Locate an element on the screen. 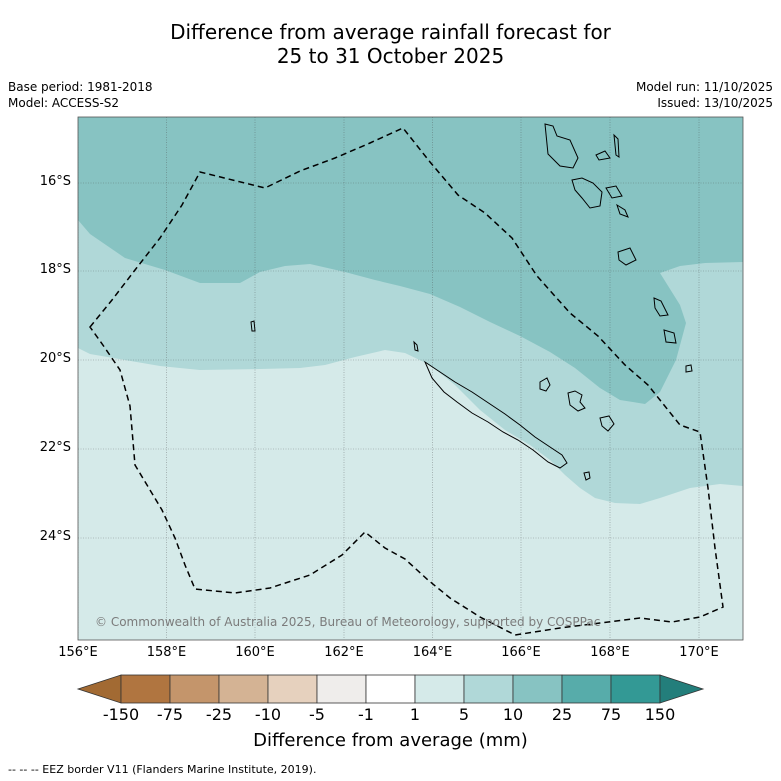  colorbar-tick: -75 is located at coordinates (170, 714).